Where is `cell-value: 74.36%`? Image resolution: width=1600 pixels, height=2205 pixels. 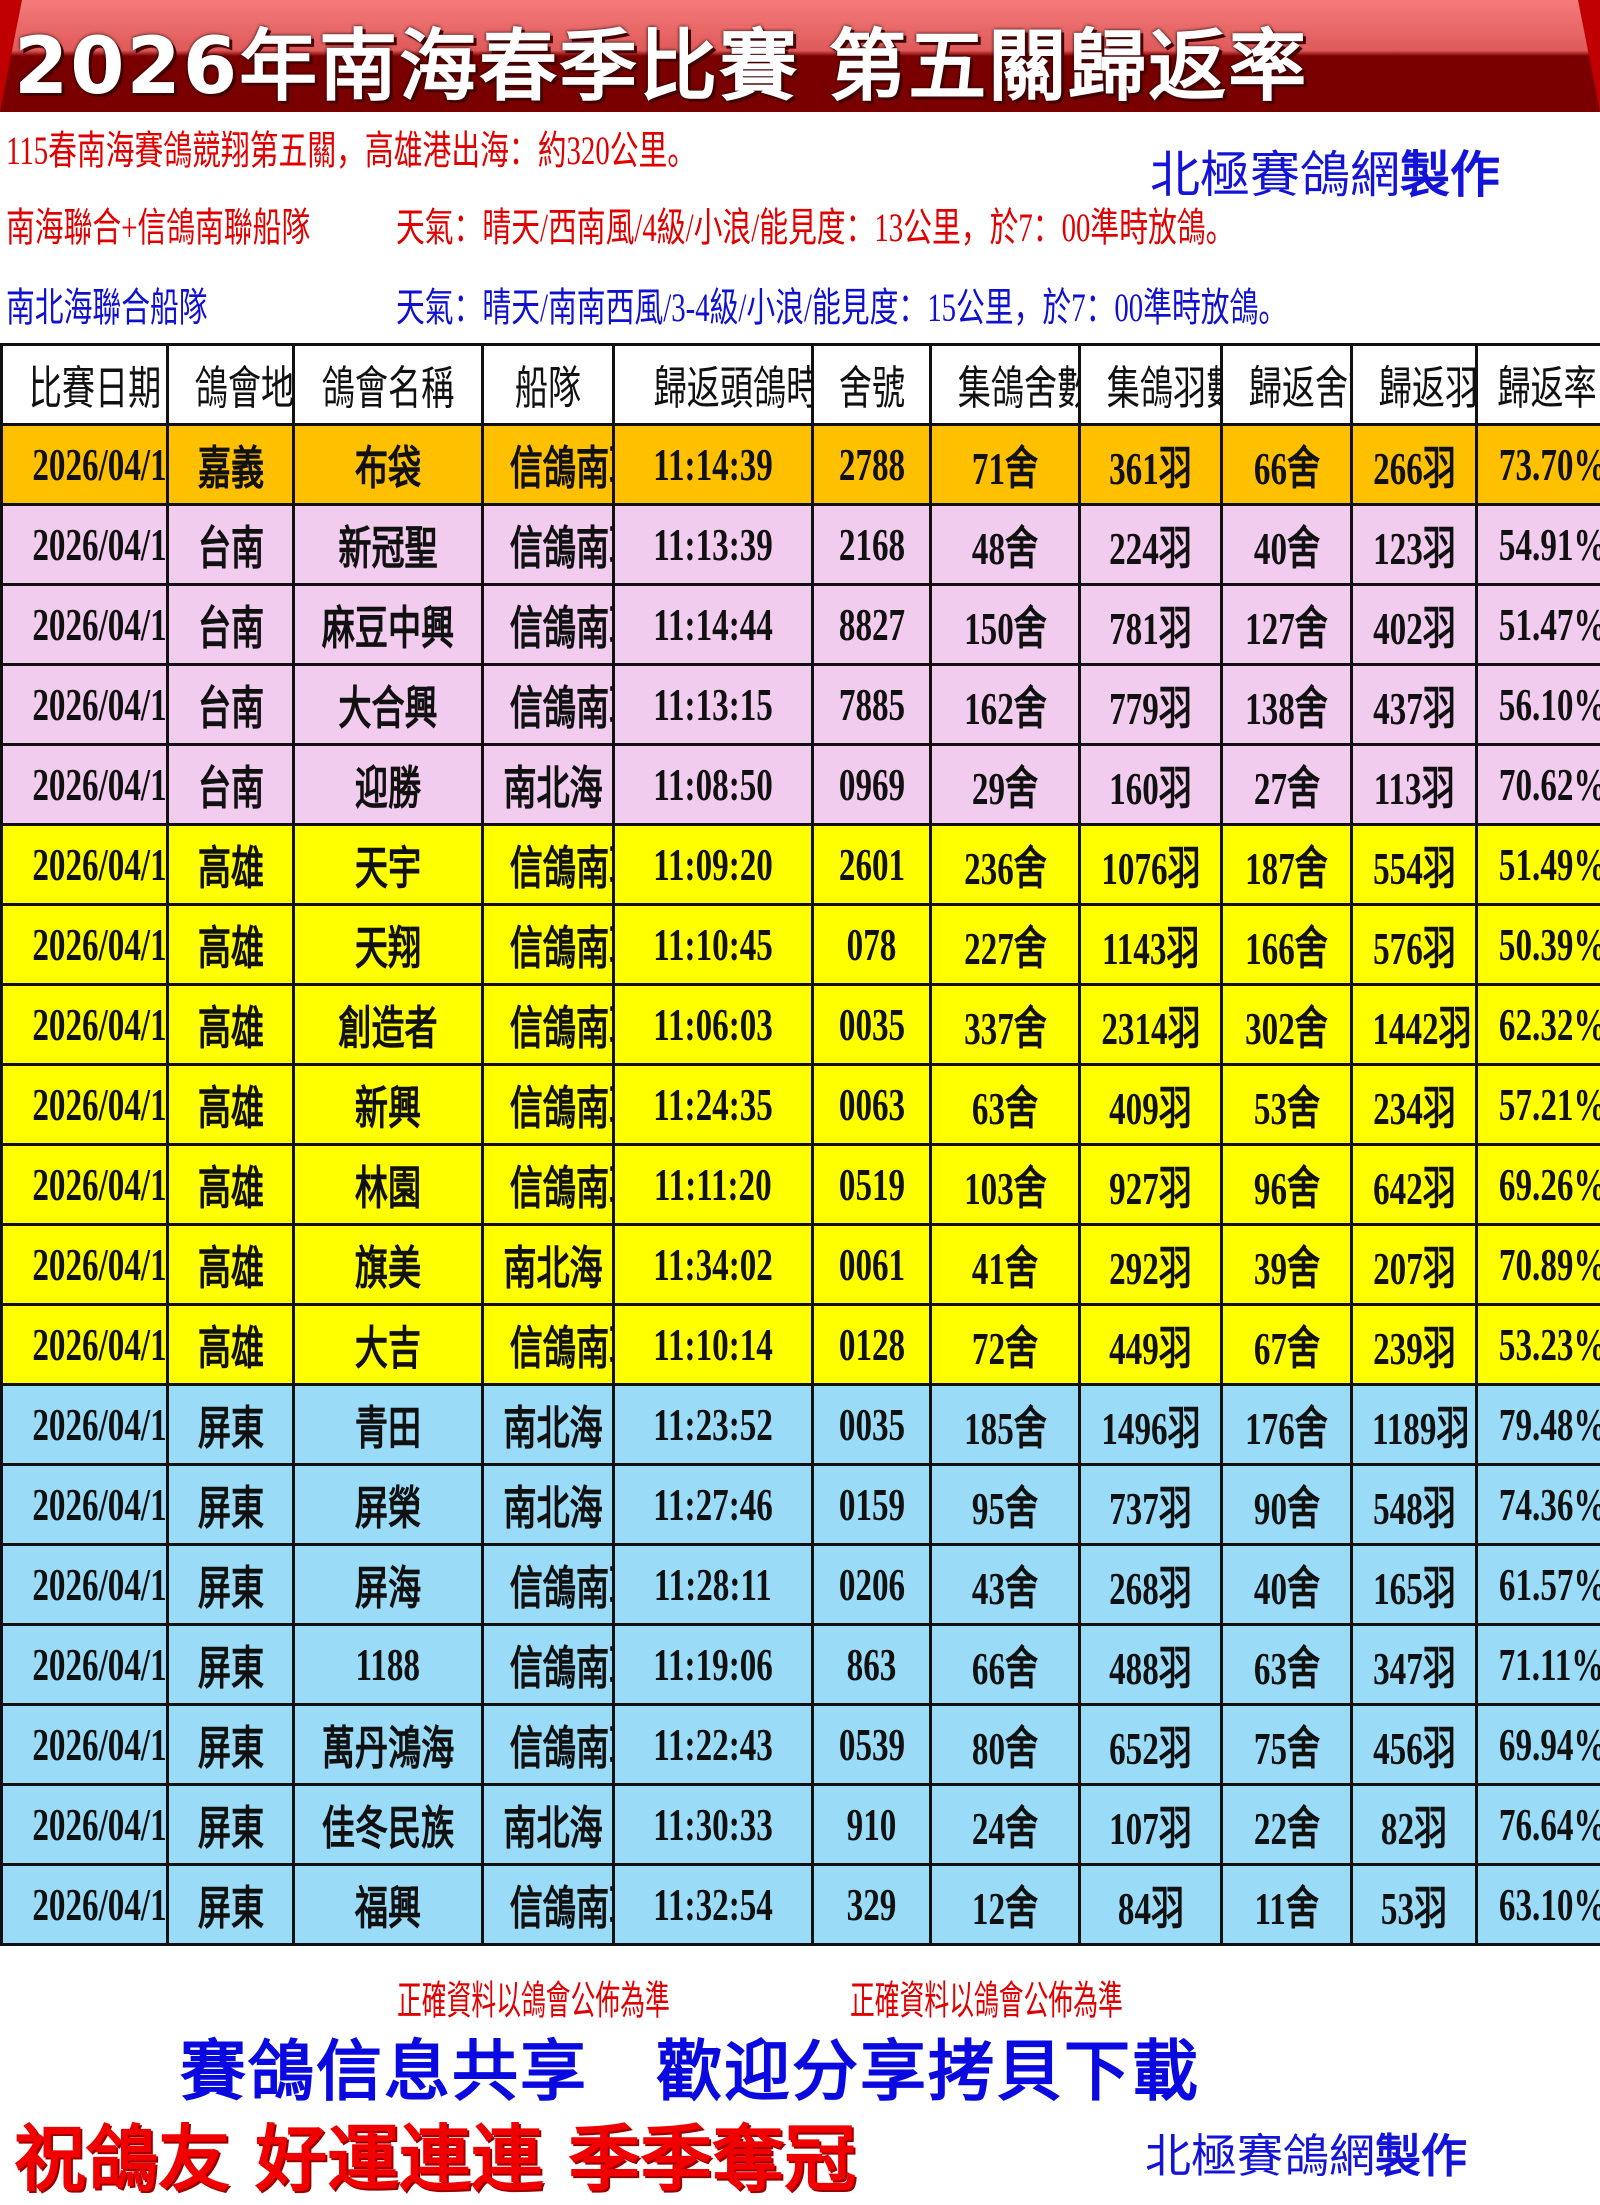
cell-value: 74.36% is located at coordinates (1549, 1504).